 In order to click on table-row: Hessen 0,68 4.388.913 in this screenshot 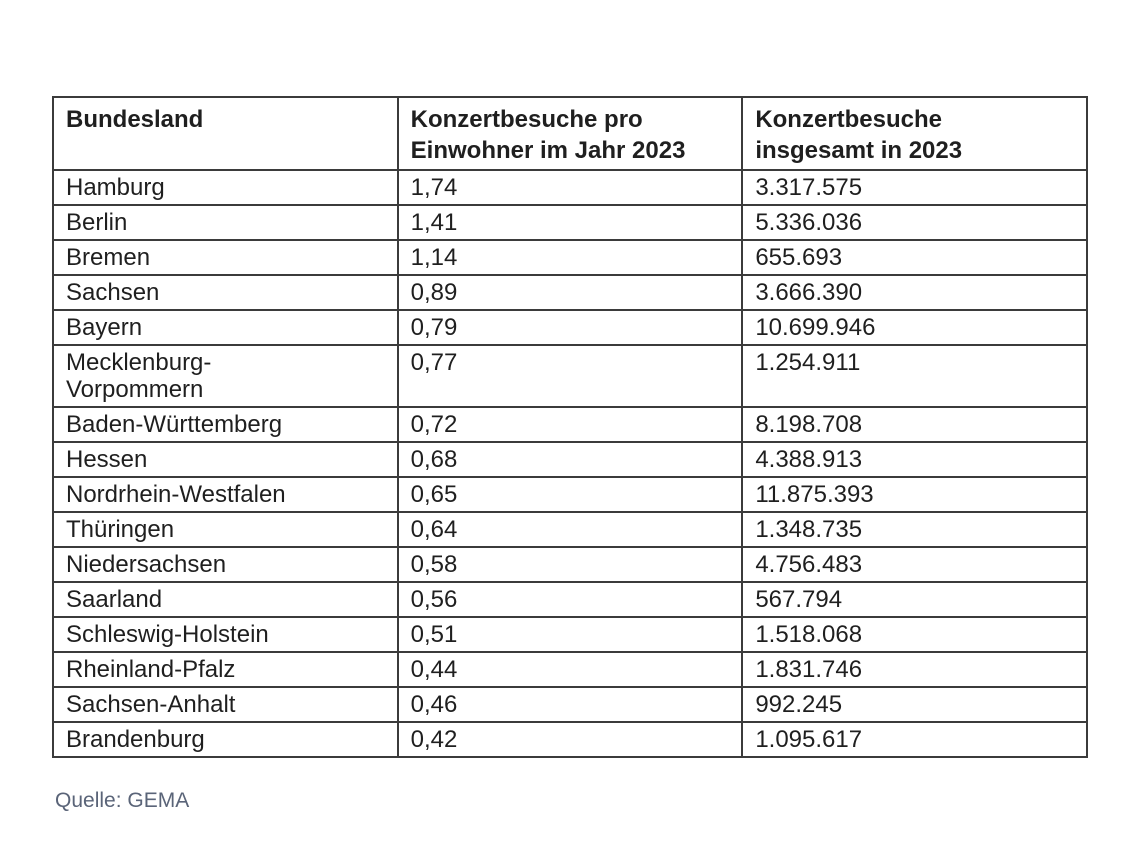, I will do `click(570, 459)`.